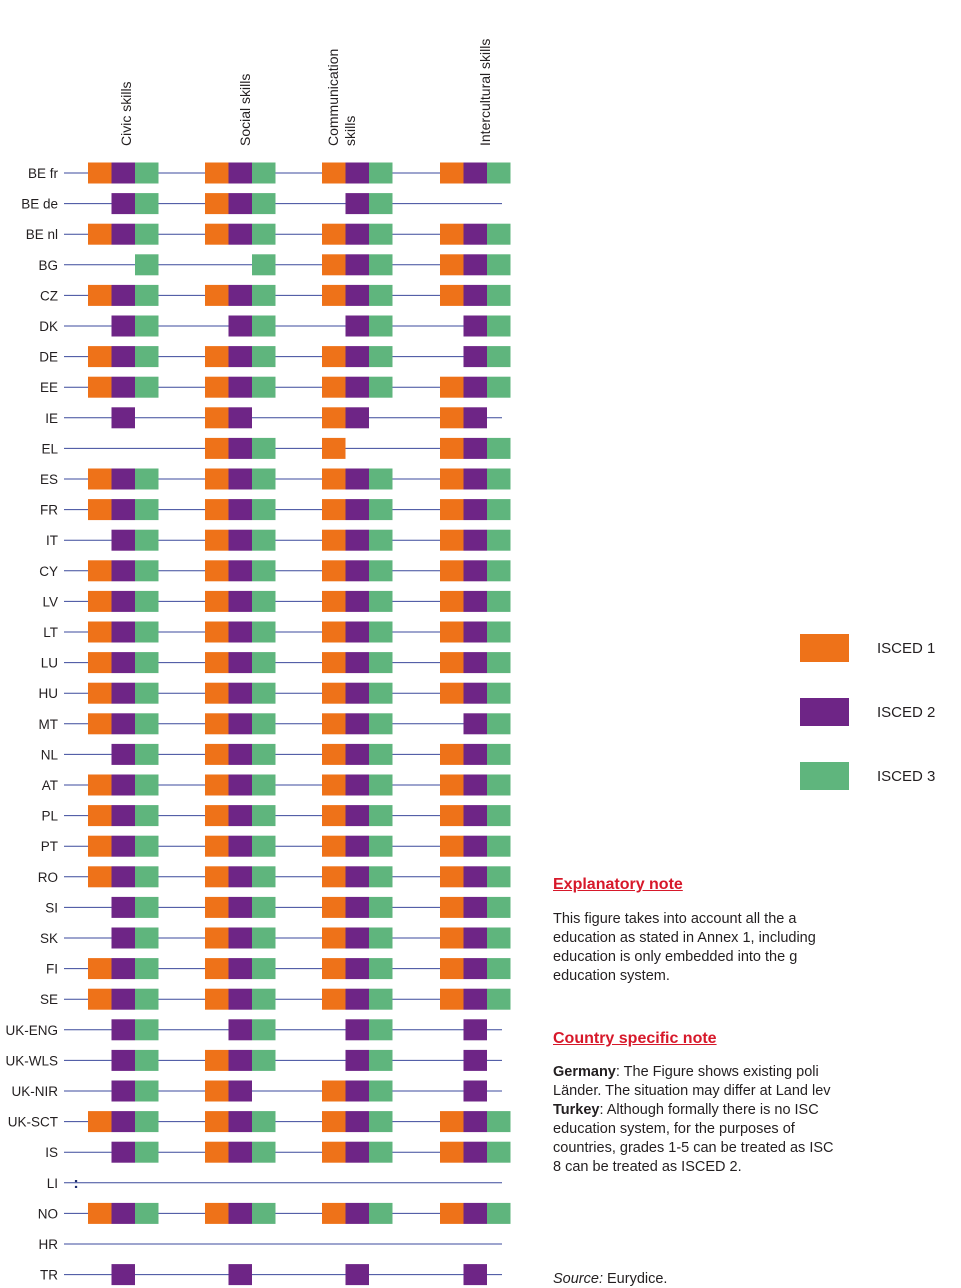 This screenshot has height=1288, width=961. What do you see at coordinates (693, 1072) in the screenshot?
I see `country-line: Germany: The Figure shows existing poli` at bounding box center [693, 1072].